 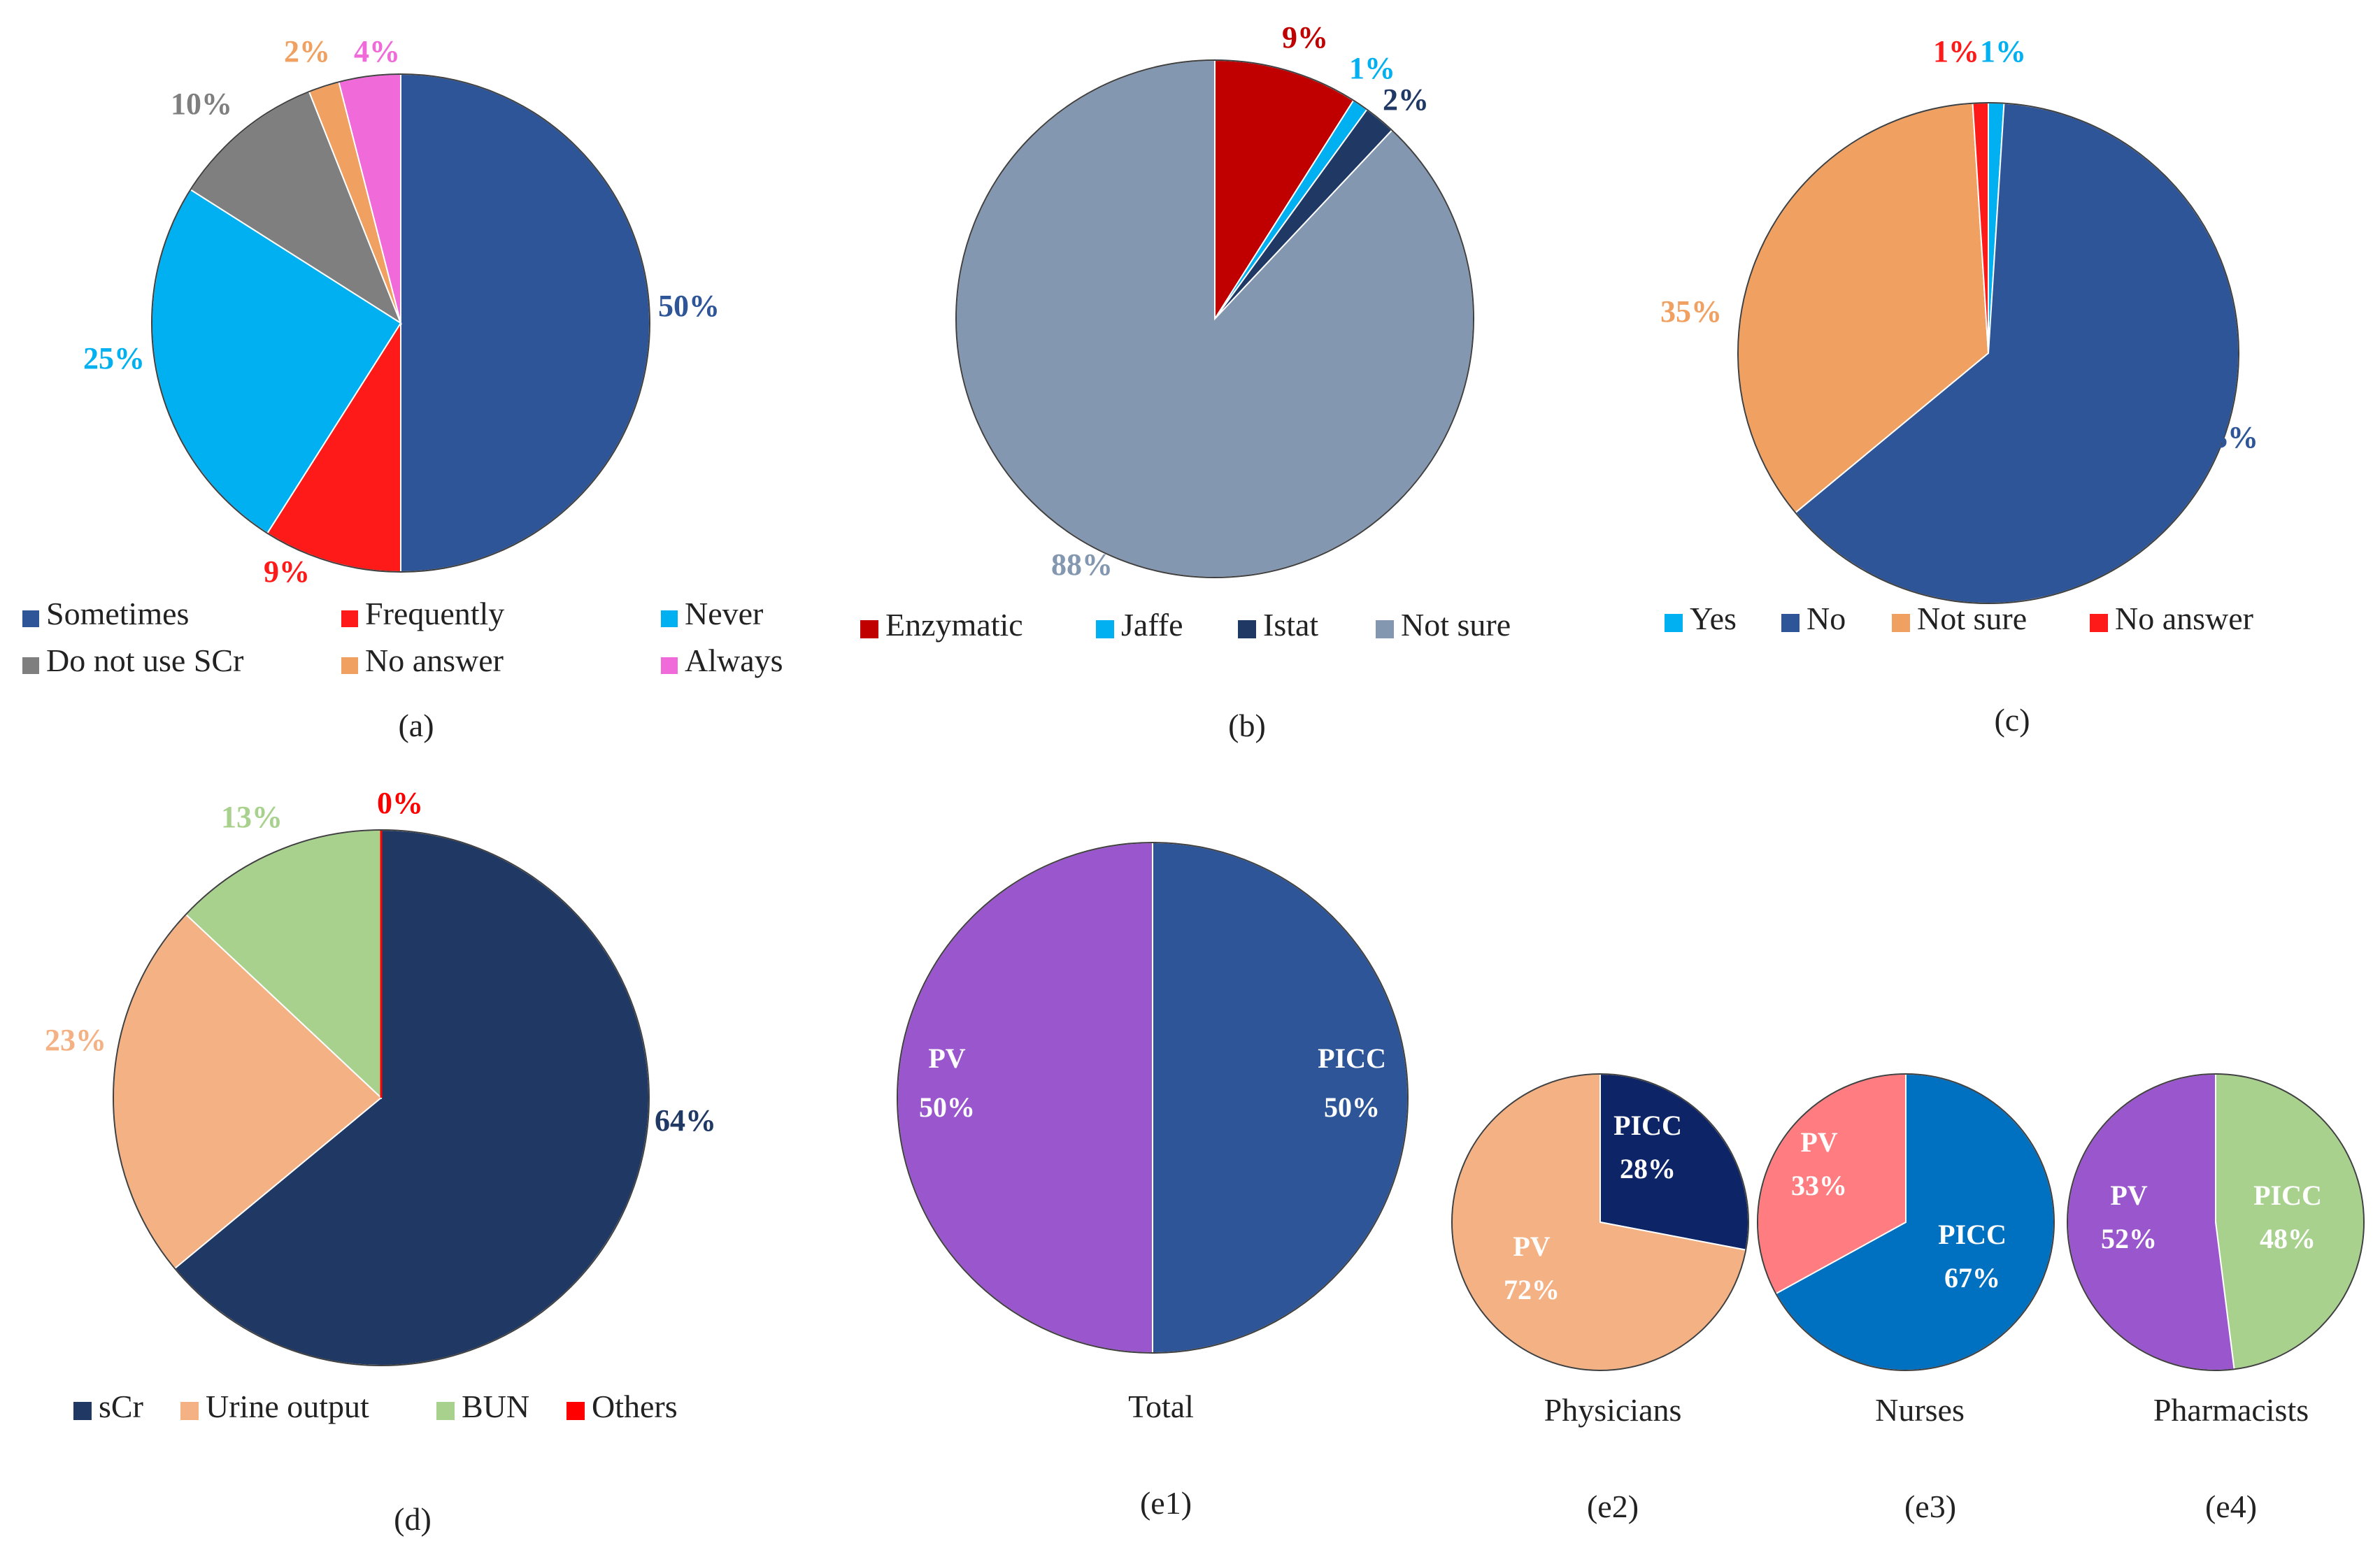 What do you see at coordinates (2290, 1221) in the screenshot?
I see `slice-e4-picc` at bounding box center [2290, 1221].